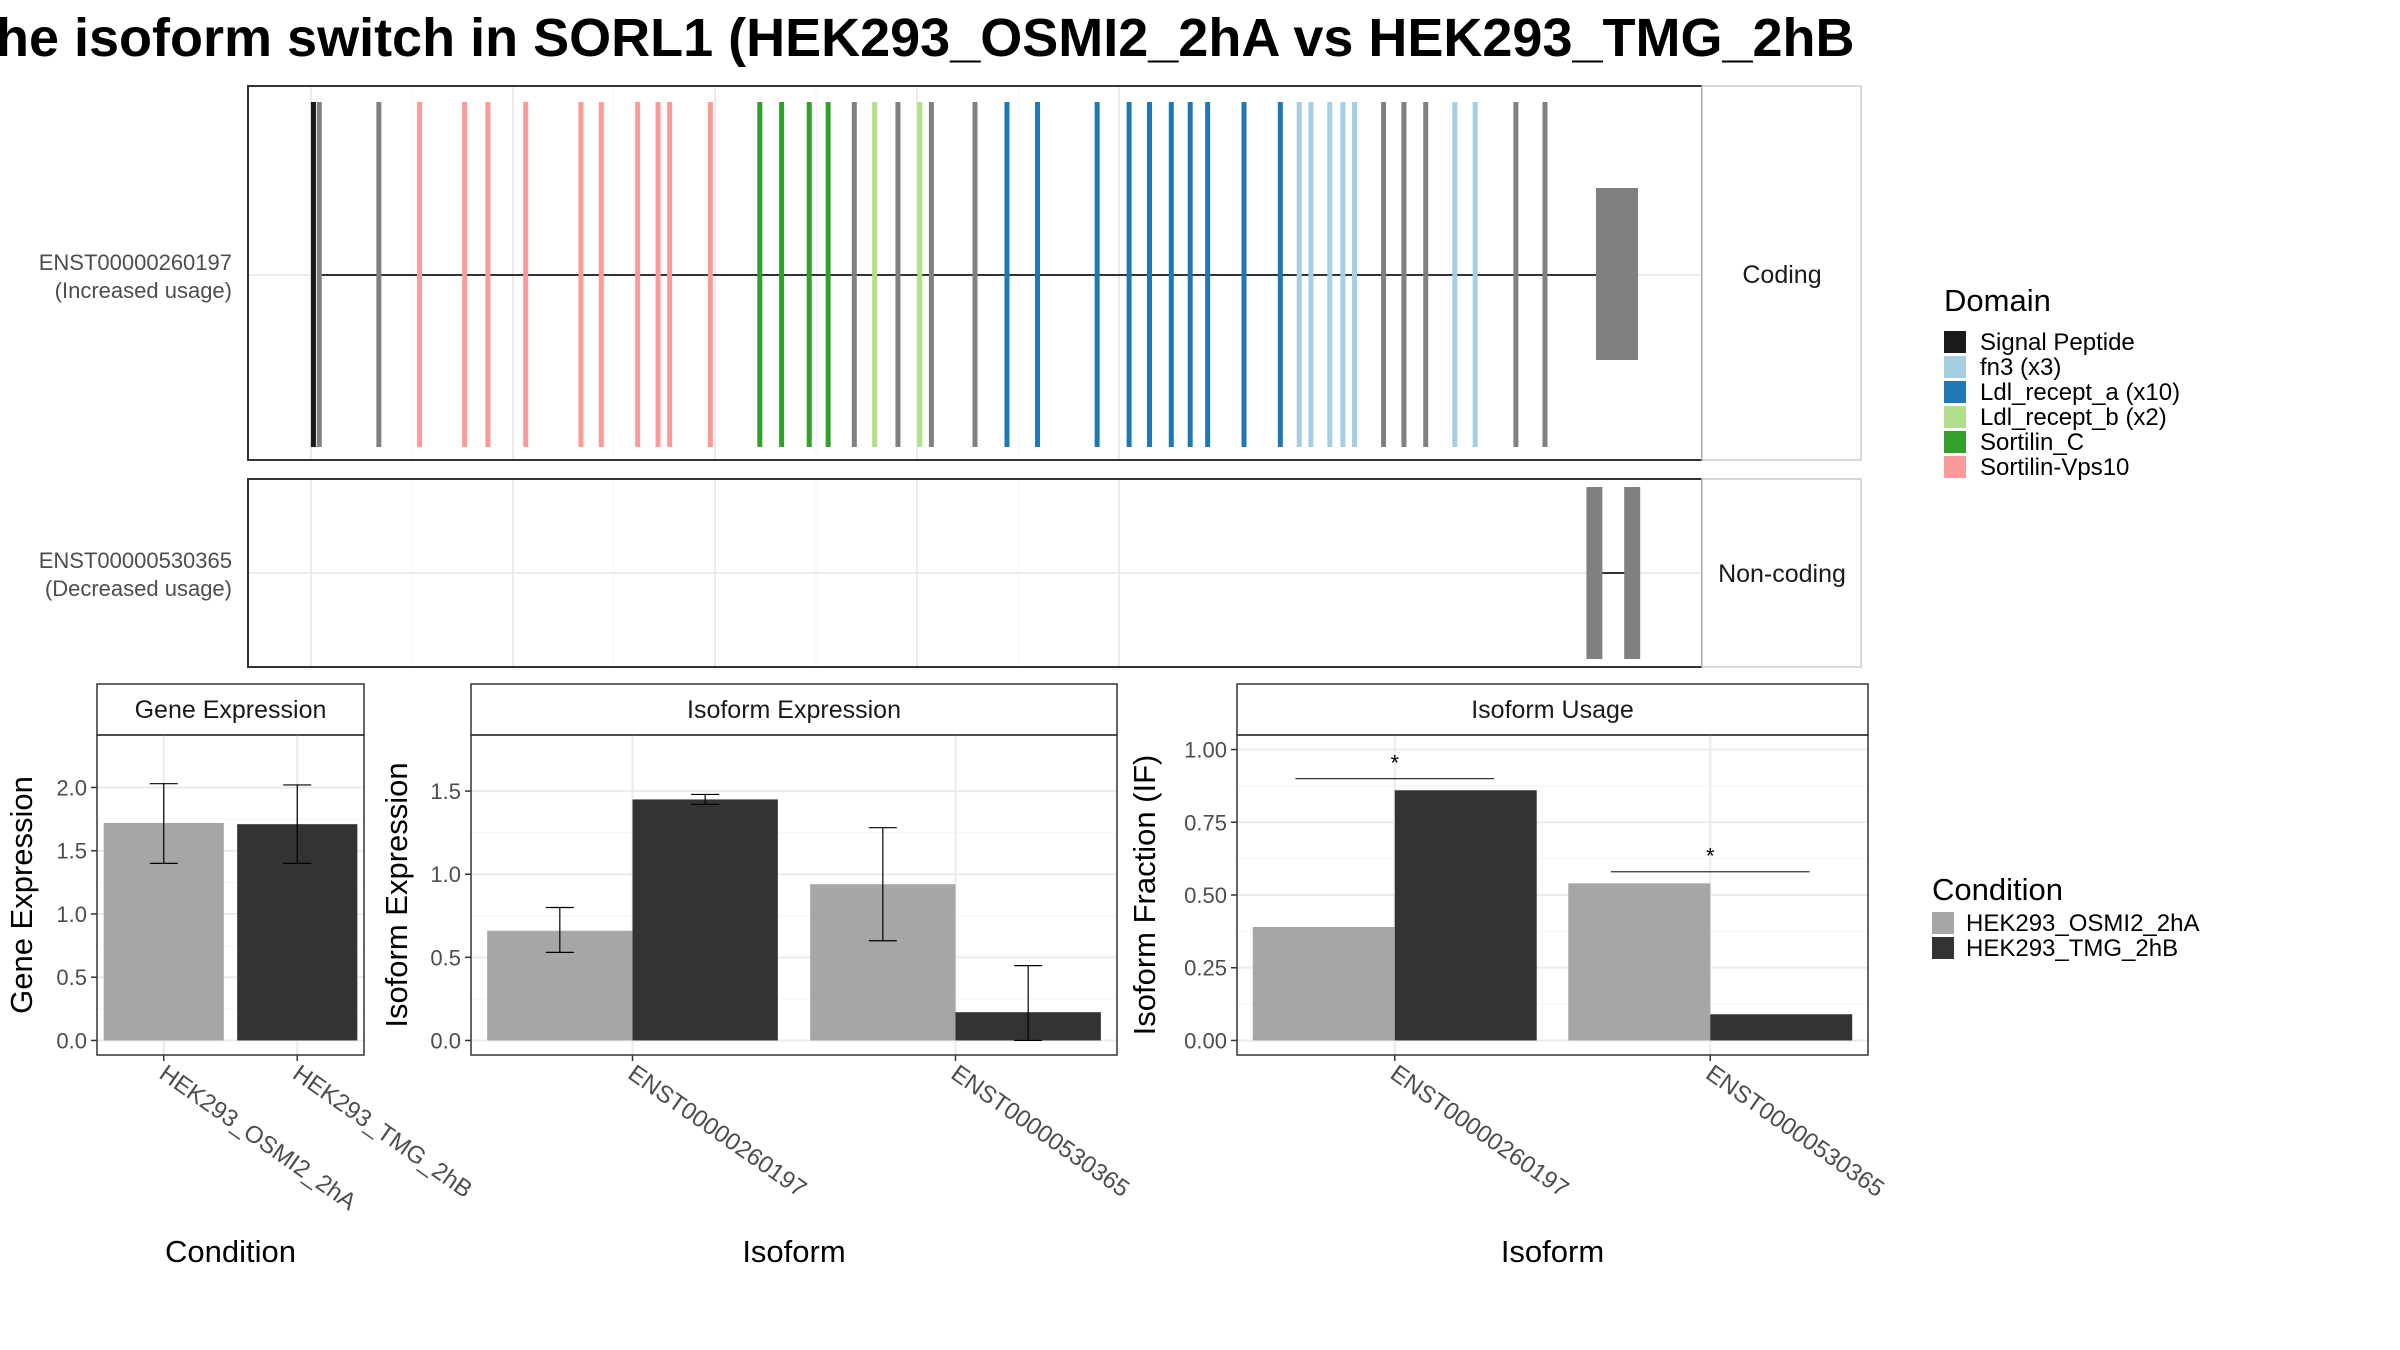 This screenshot has height=1350, width=2400. I want to click on y-tick-label: 0.00, so click(1205, 1040).